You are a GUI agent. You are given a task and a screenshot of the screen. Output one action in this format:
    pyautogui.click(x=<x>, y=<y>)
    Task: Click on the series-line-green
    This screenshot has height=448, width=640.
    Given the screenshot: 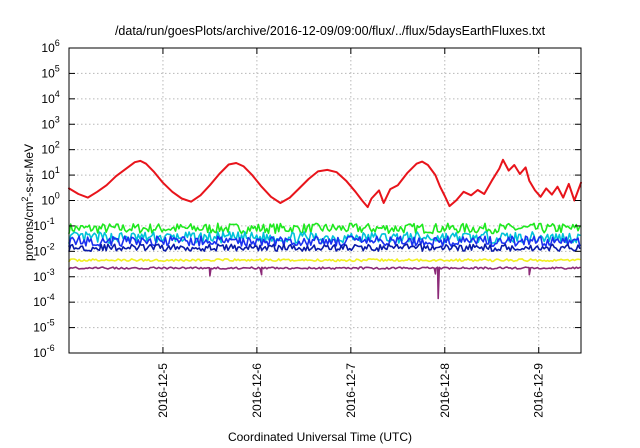 What is the action you would take?
    pyautogui.click(x=324, y=228)
    